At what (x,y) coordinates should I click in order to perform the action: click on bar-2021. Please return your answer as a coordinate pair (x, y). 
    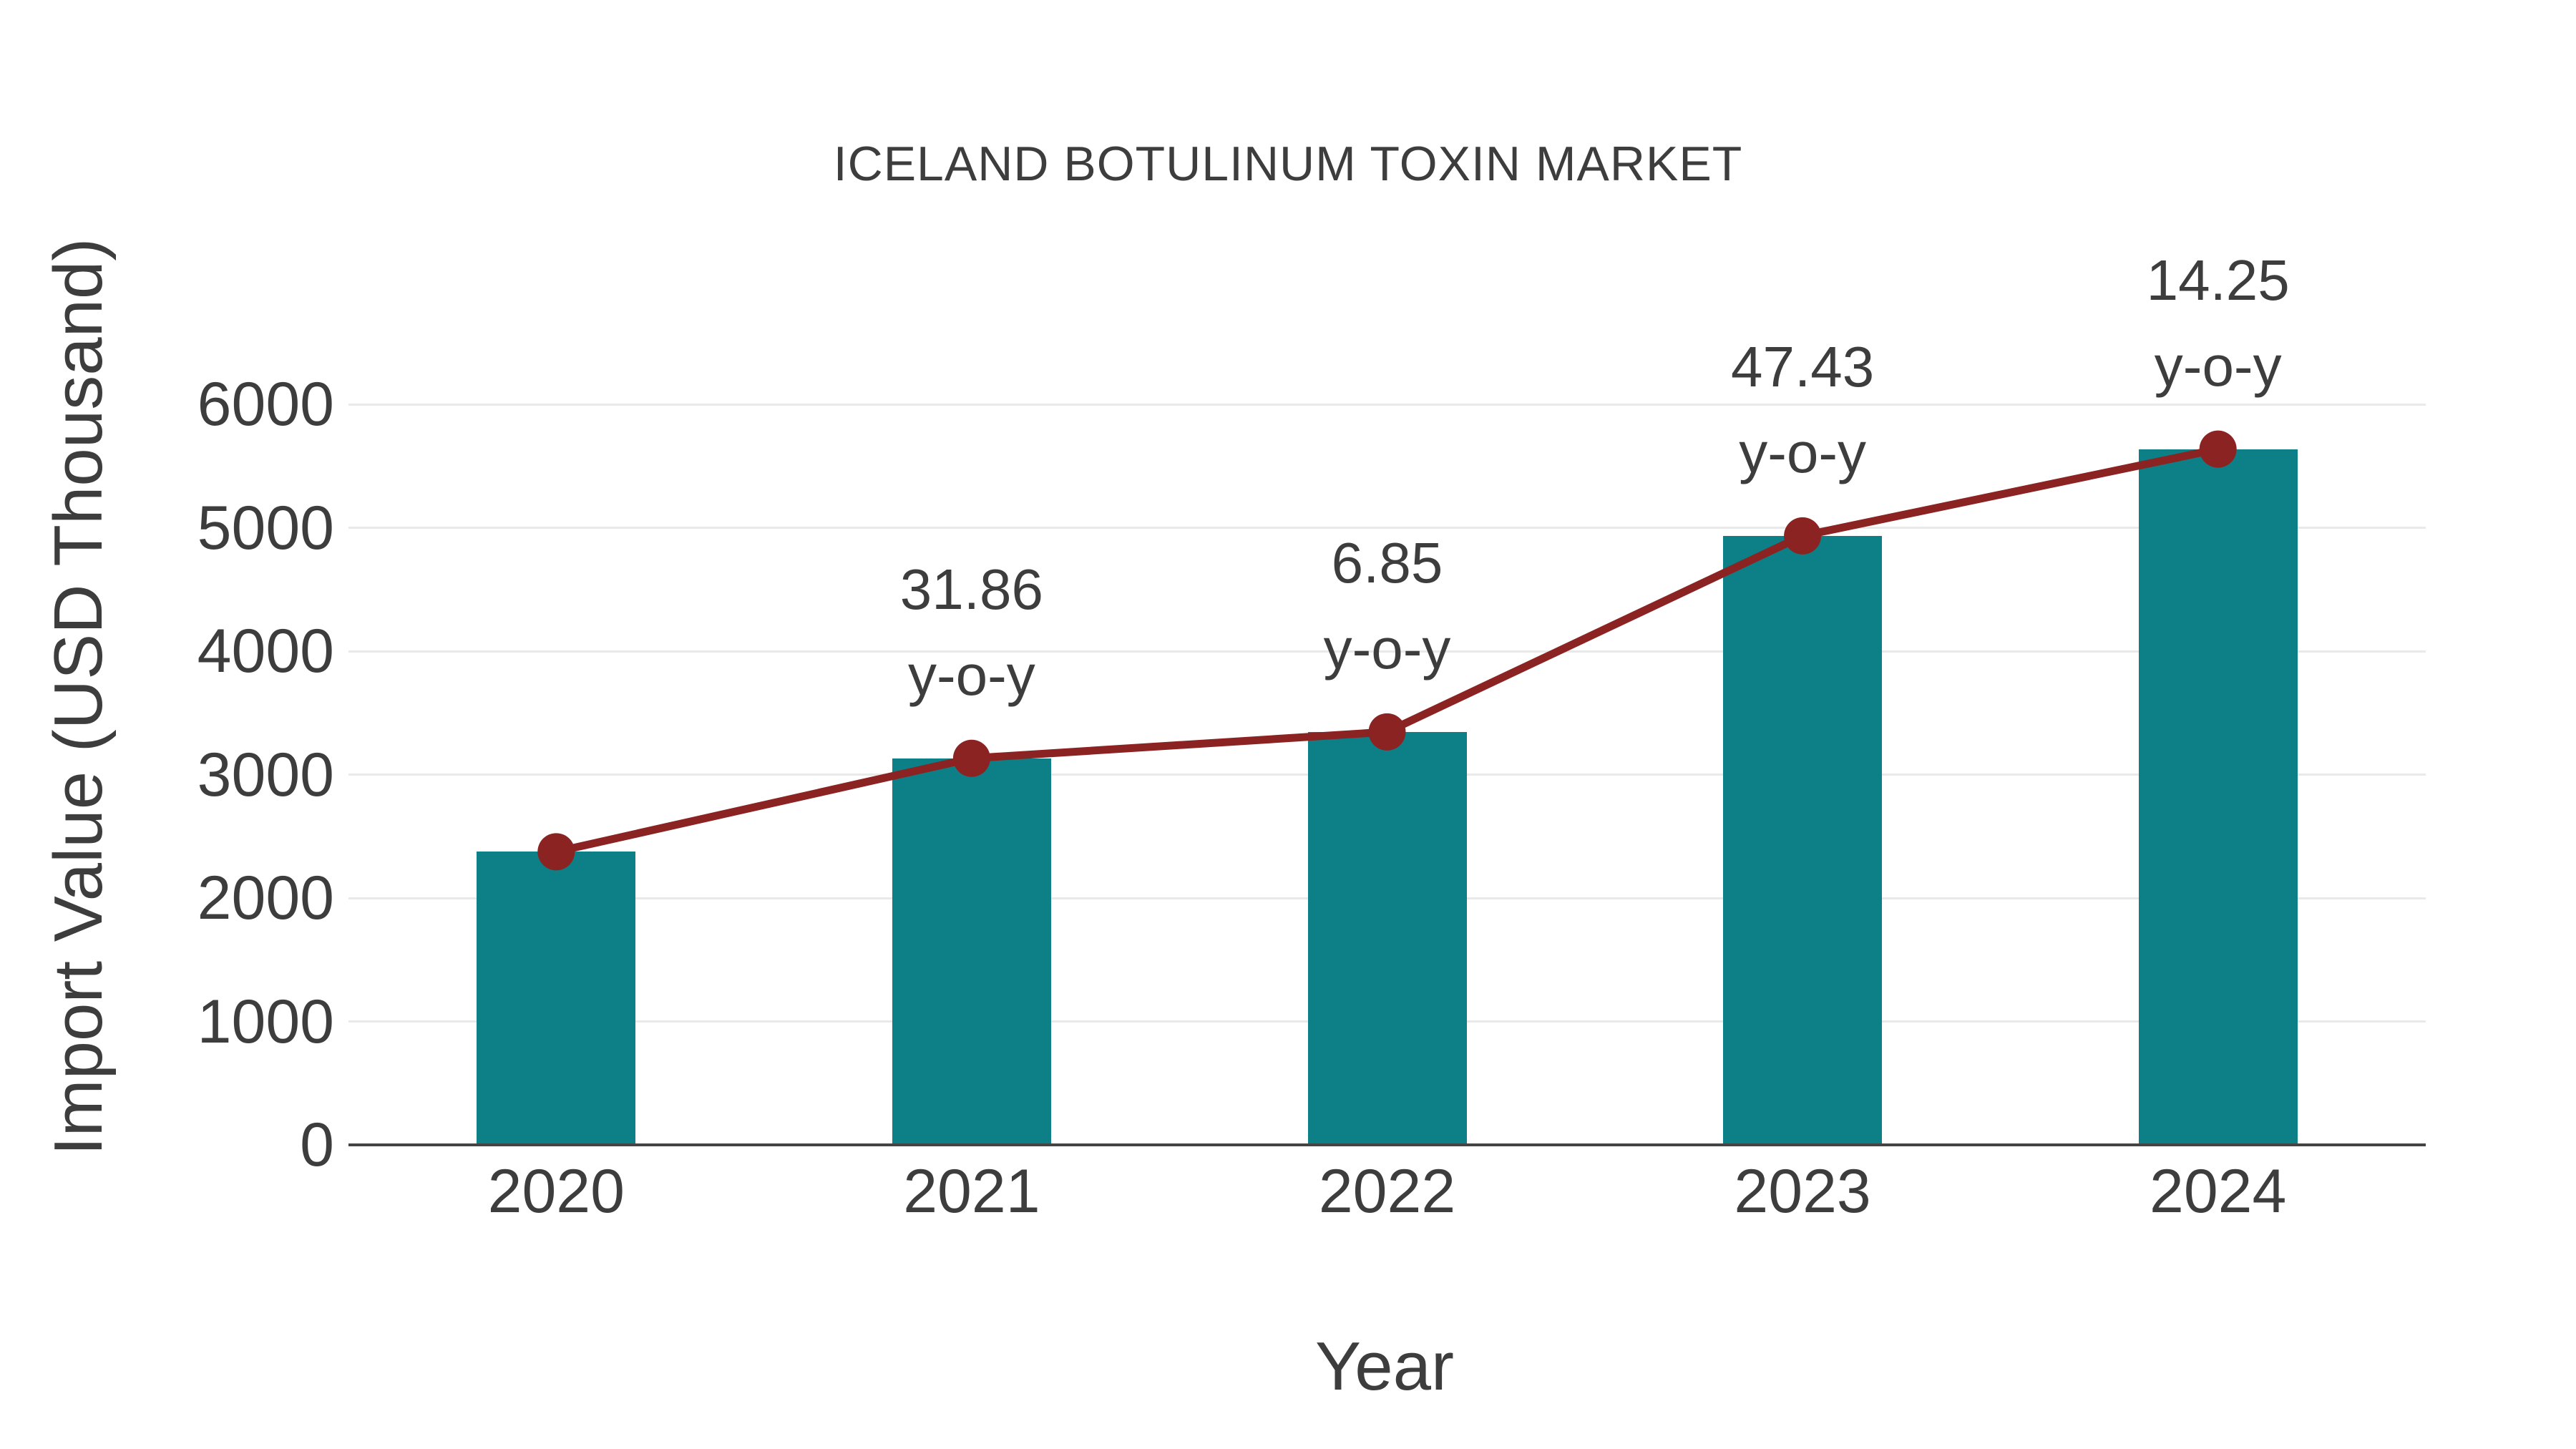
    Looking at the image, I should click on (971, 951).